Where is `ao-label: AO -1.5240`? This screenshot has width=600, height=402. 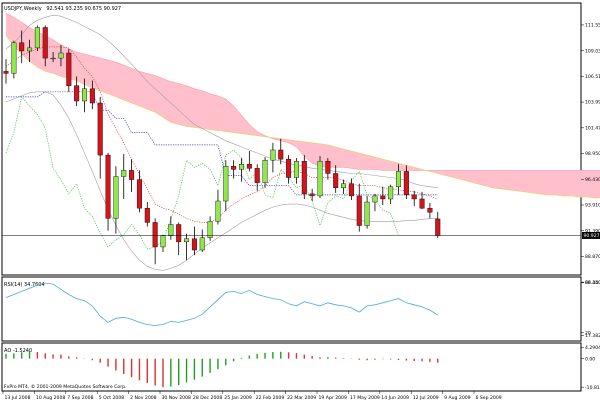 ao-label: AO -1.5240 is located at coordinates (18, 351).